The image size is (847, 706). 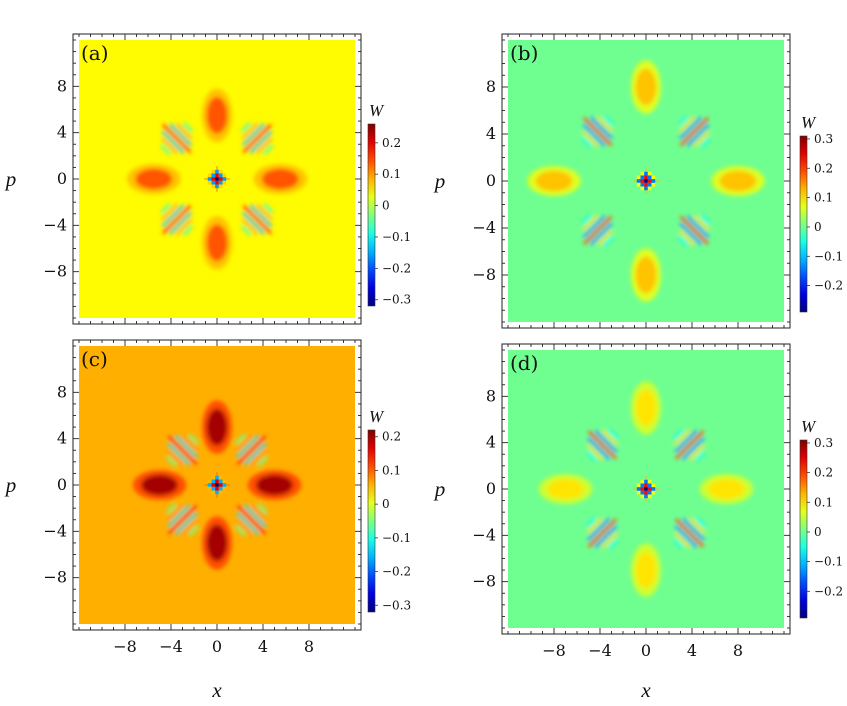 I want to click on y-tick-label: 0, so click(x=62, y=178).